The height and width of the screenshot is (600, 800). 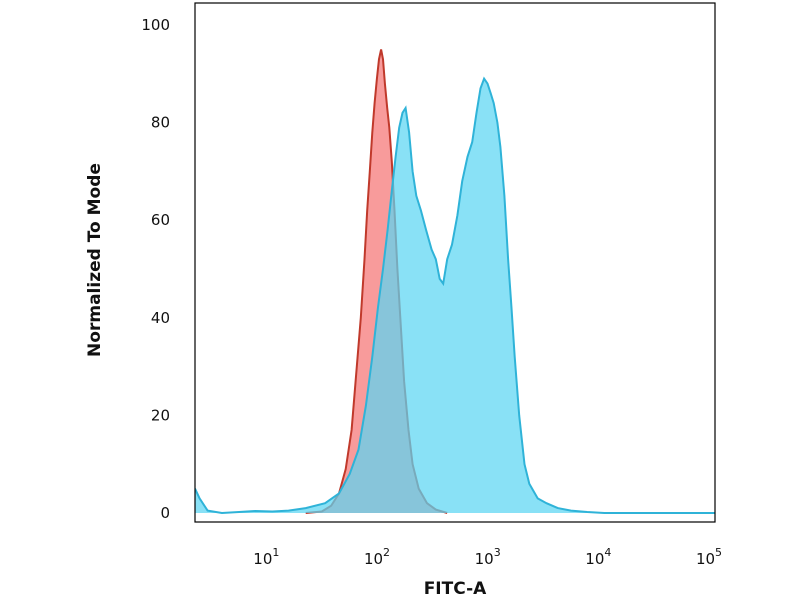 I want to click on y-tick-label: 60, so click(x=160, y=220).